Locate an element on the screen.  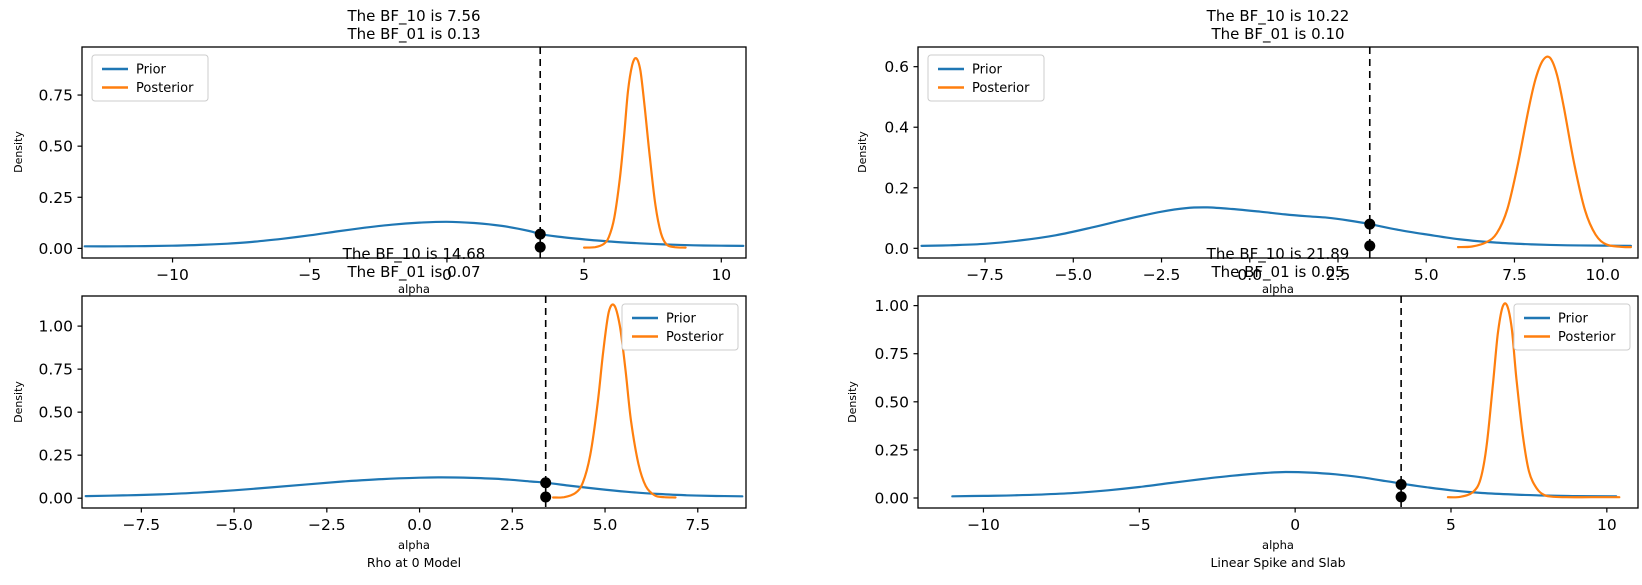
subplot-title-line1: The BF_10 is 21.89 is located at coordinates (1278, 254).